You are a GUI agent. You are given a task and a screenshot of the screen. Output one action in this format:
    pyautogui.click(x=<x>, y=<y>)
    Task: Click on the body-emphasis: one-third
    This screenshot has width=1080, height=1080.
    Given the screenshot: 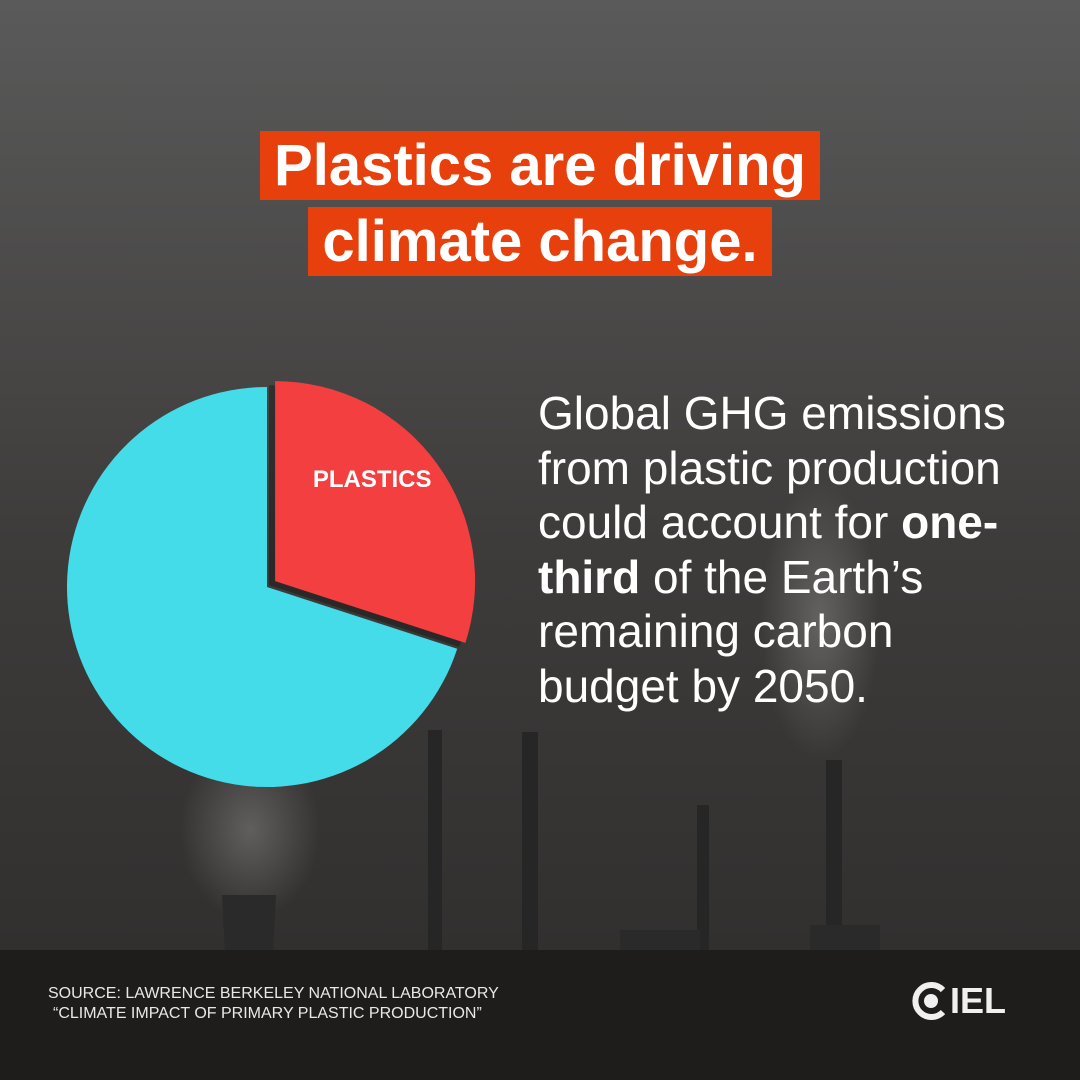 What is the action you would take?
    pyautogui.click(x=768, y=549)
    